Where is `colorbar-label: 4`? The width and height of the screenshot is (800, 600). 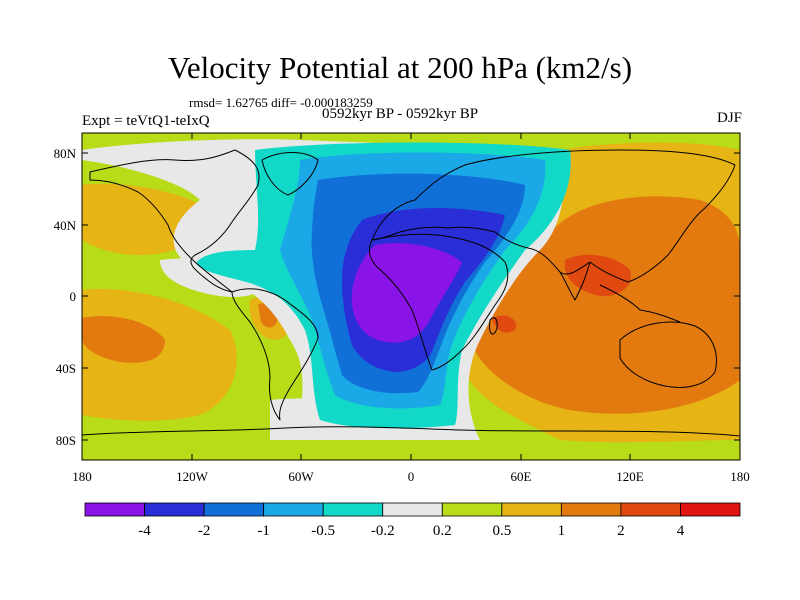
colorbar-label: 4 is located at coordinates (681, 531).